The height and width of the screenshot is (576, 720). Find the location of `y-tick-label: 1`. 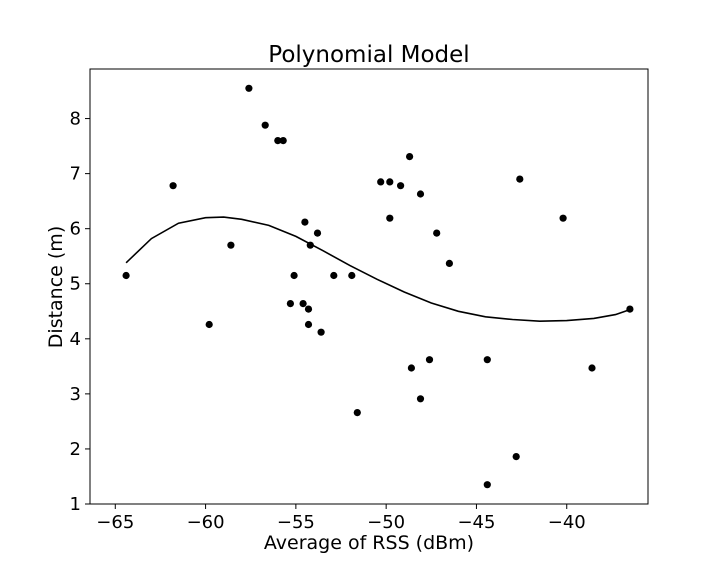

y-tick-label: 1 is located at coordinates (75, 504).